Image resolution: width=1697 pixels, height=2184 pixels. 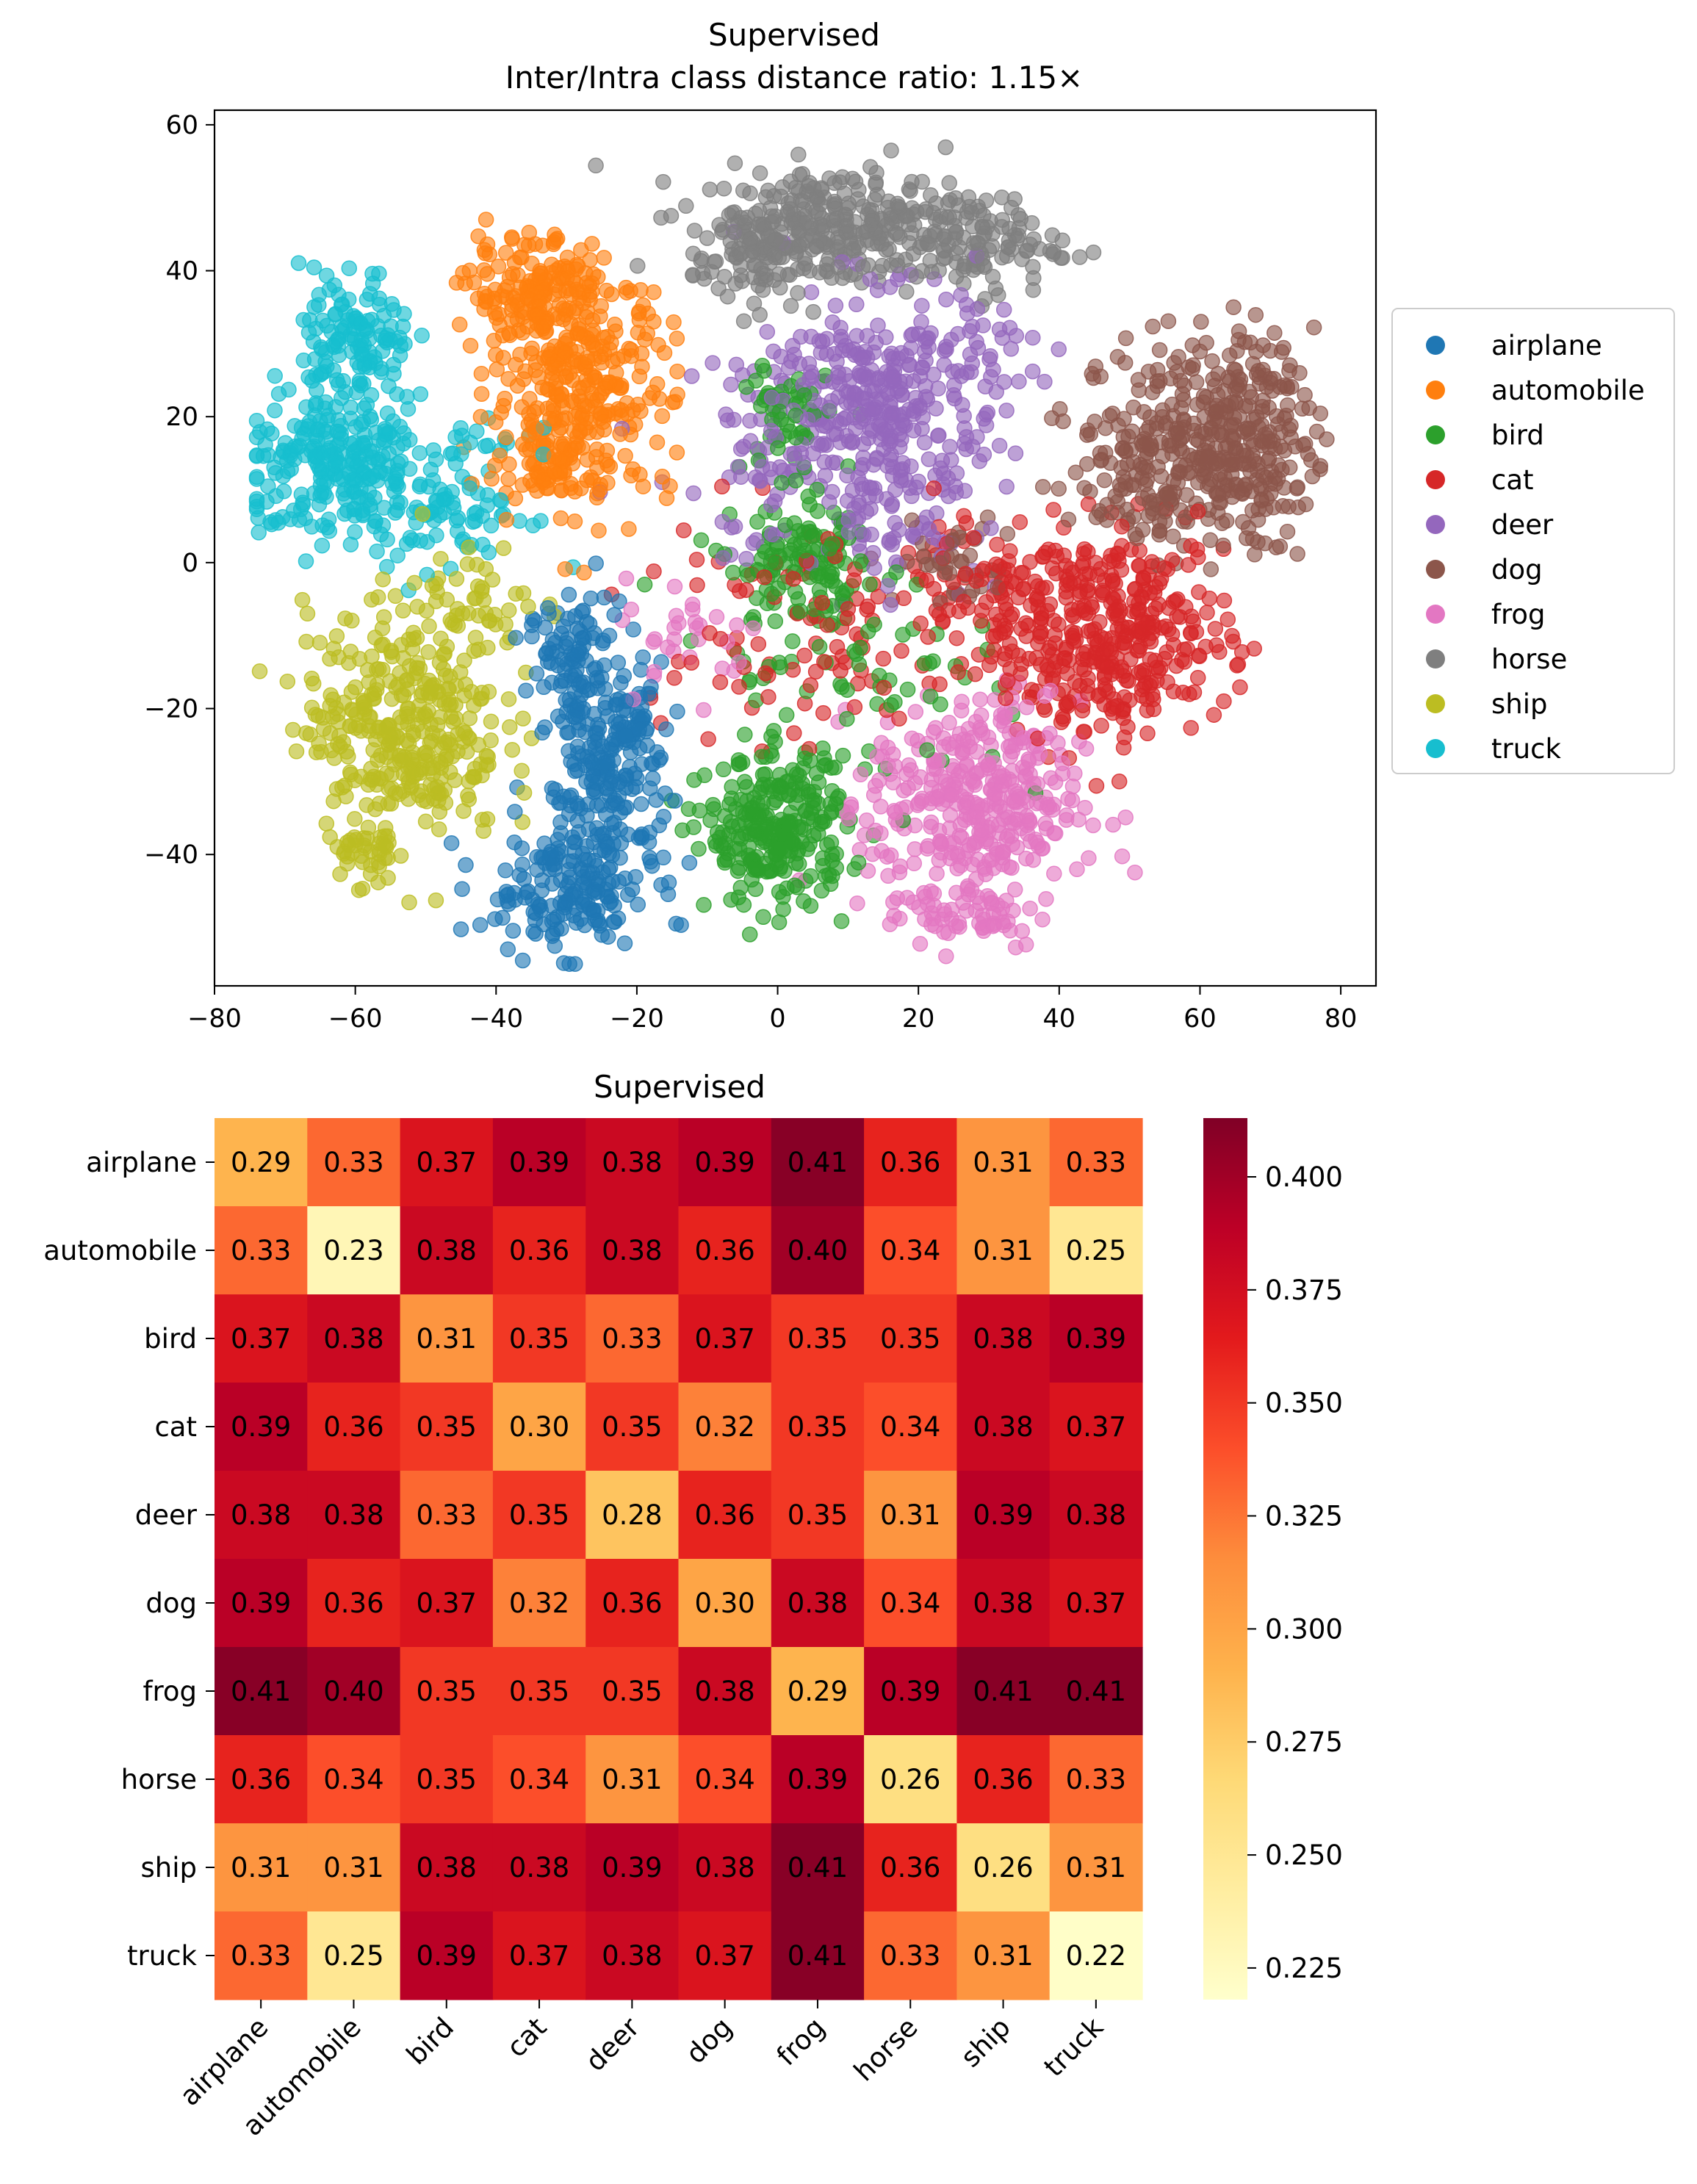 I want to click on y-tick-label: 20, so click(x=182, y=417).